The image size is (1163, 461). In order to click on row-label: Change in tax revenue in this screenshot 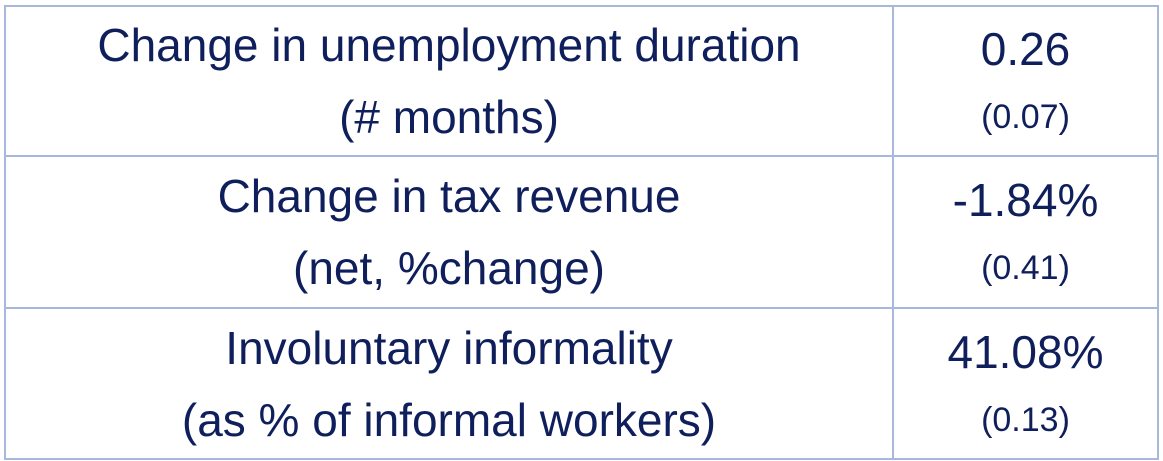, I will do `click(449, 196)`.